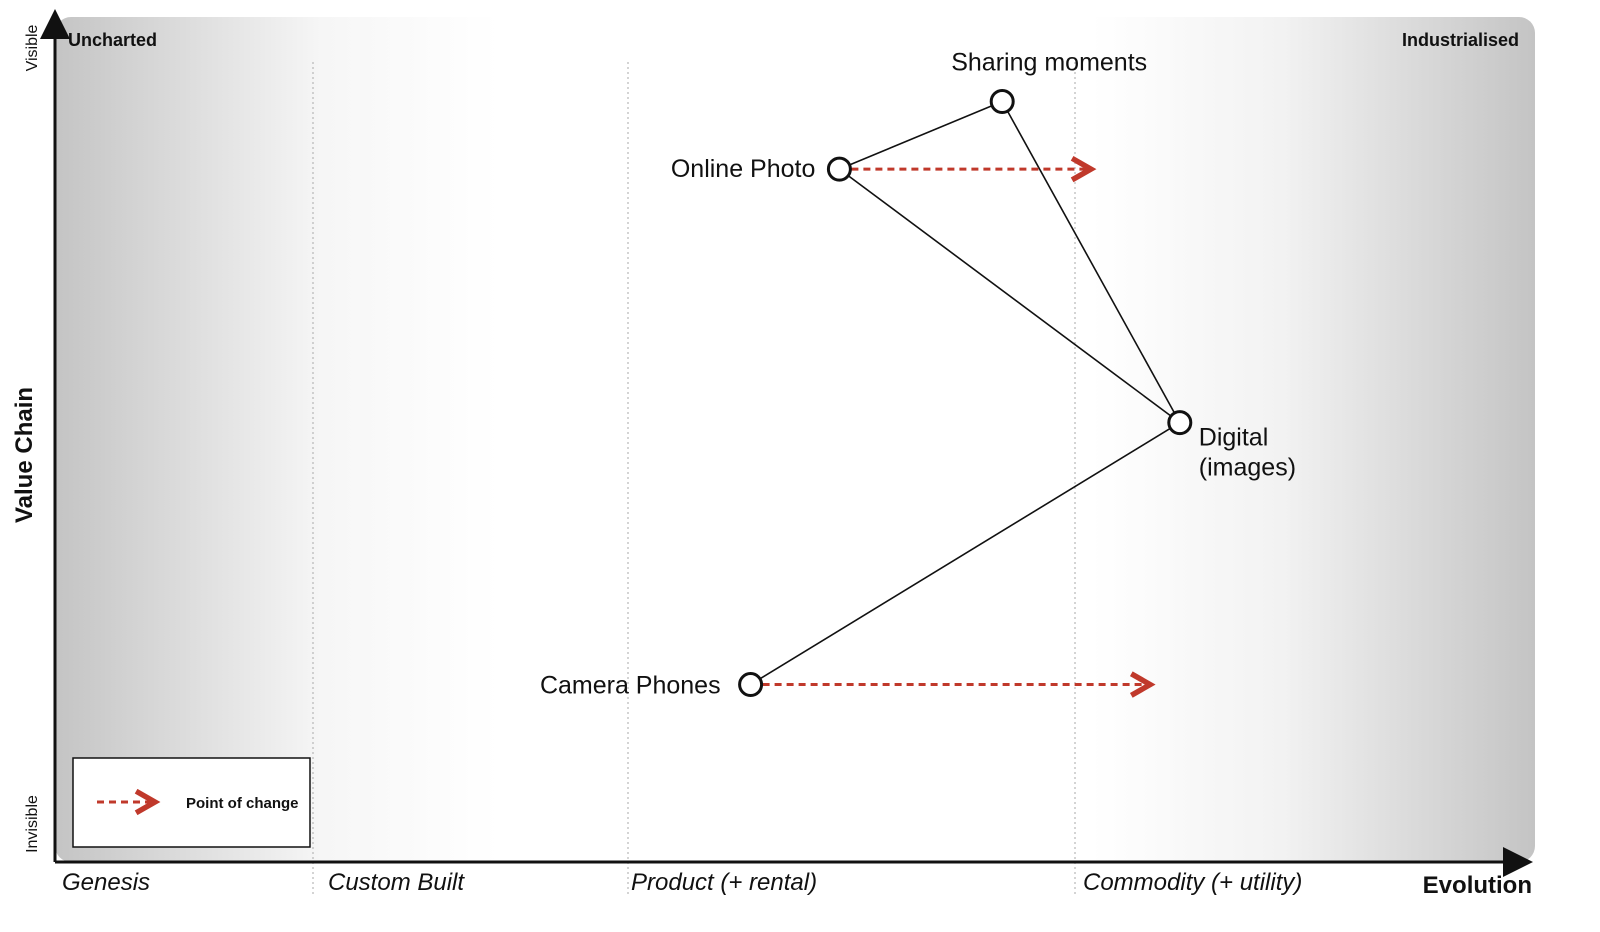  Describe the element at coordinates (751, 685) in the screenshot. I see `component-node-camera` at that location.